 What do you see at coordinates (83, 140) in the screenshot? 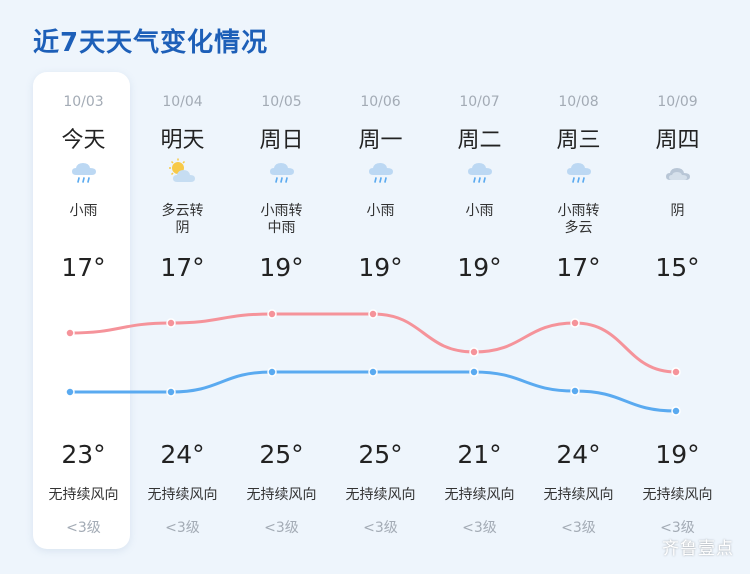
I see `day-name: 今天` at bounding box center [83, 140].